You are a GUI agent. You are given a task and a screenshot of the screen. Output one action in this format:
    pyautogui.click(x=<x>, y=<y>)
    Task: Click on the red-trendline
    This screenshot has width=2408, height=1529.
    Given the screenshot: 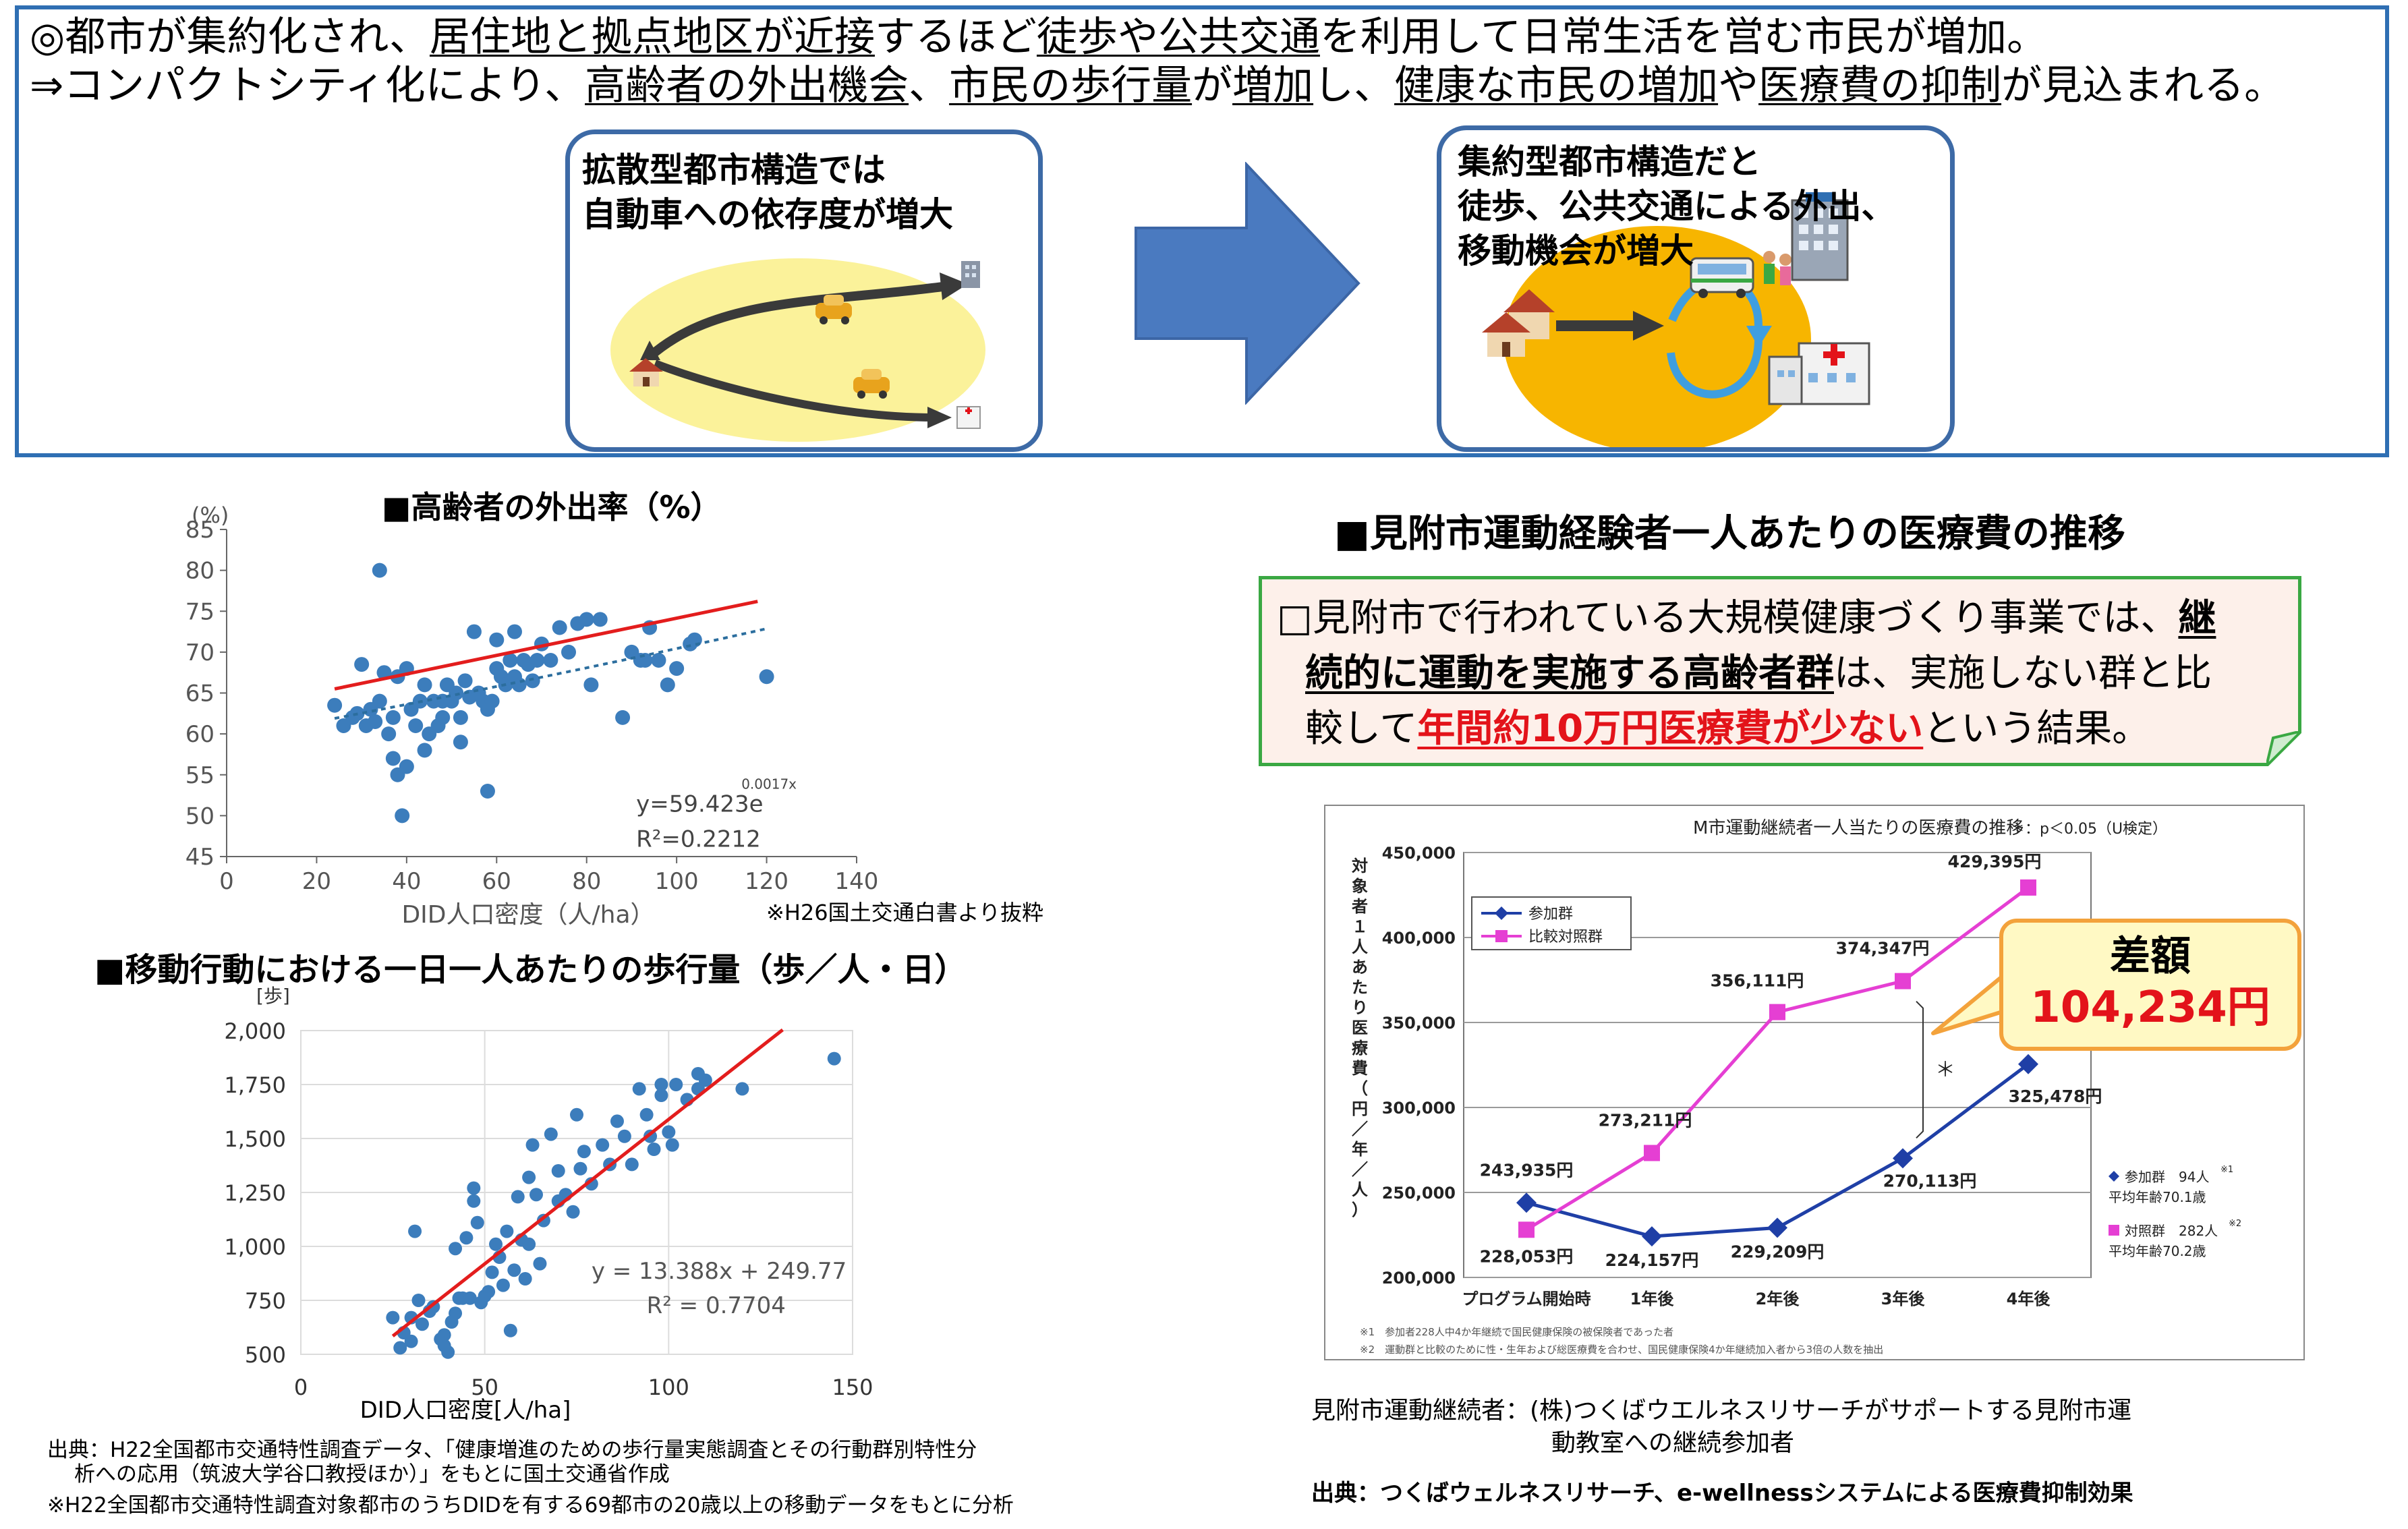 What is the action you would take?
    pyautogui.click(x=546, y=645)
    